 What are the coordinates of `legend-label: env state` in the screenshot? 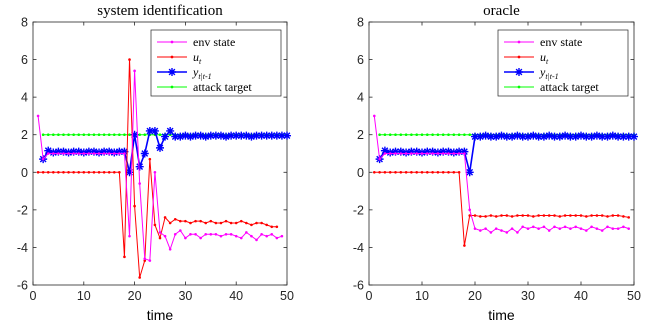 It's located at (561, 42).